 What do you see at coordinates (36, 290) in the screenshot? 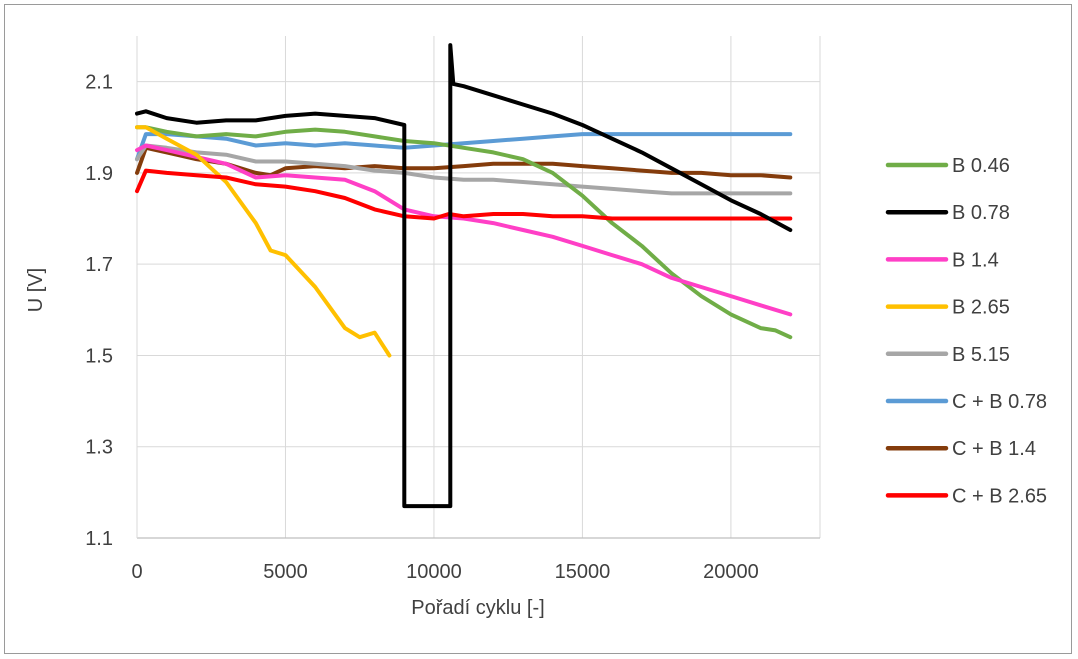
I see `y-axis-label: U [V]` at bounding box center [36, 290].